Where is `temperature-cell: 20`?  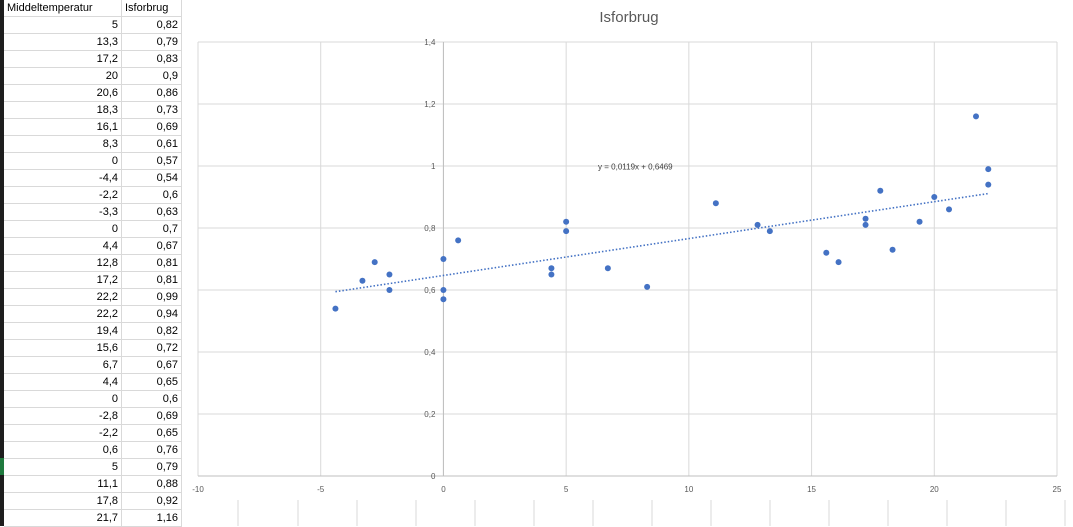
temperature-cell: 20 is located at coordinates (63, 76).